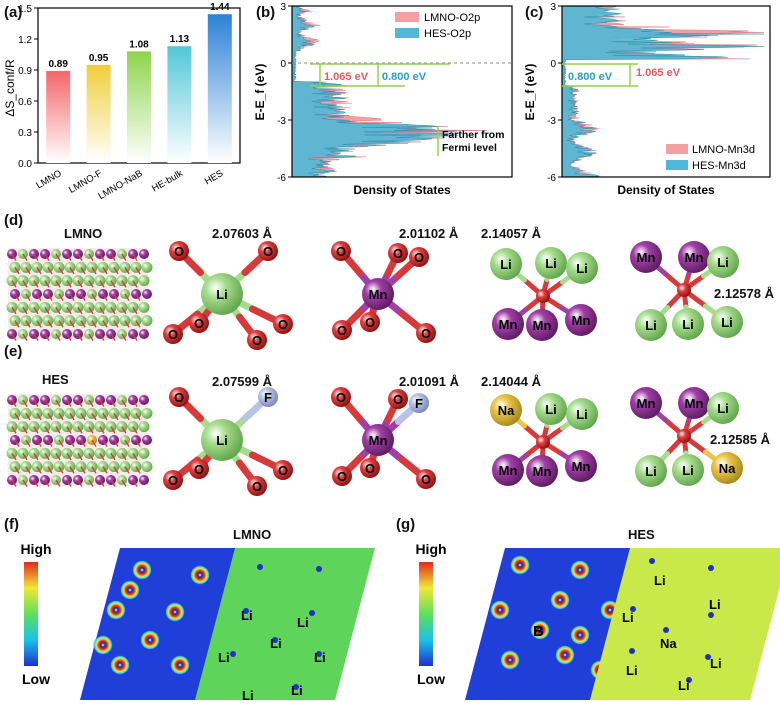 This screenshot has width=780, height=708. I want to click on o-center-cluster-a-o-center, so click(543, 442).